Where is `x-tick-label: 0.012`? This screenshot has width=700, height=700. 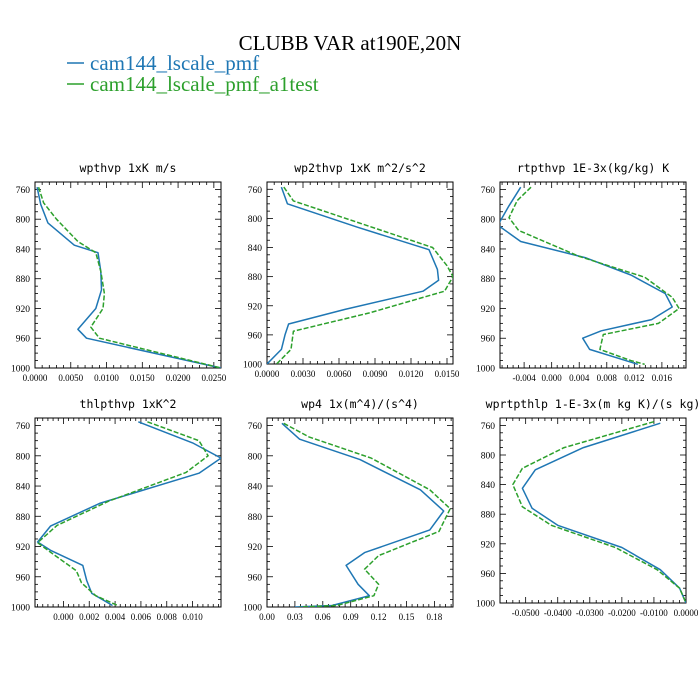 x-tick-label: 0.012 is located at coordinates (634, 378).